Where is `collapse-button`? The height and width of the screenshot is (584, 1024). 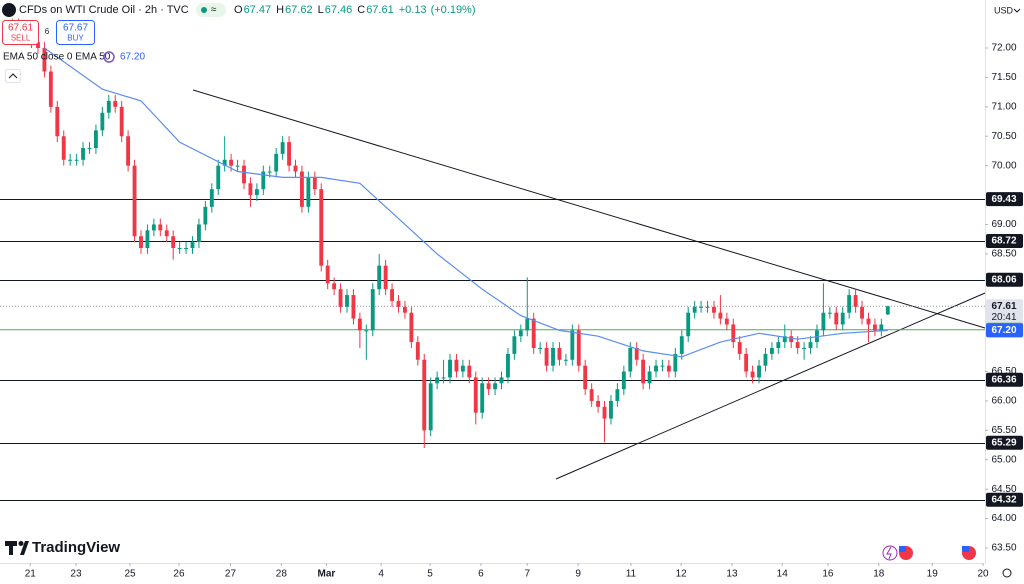
collapse-button is located at coordinates (13, 76).